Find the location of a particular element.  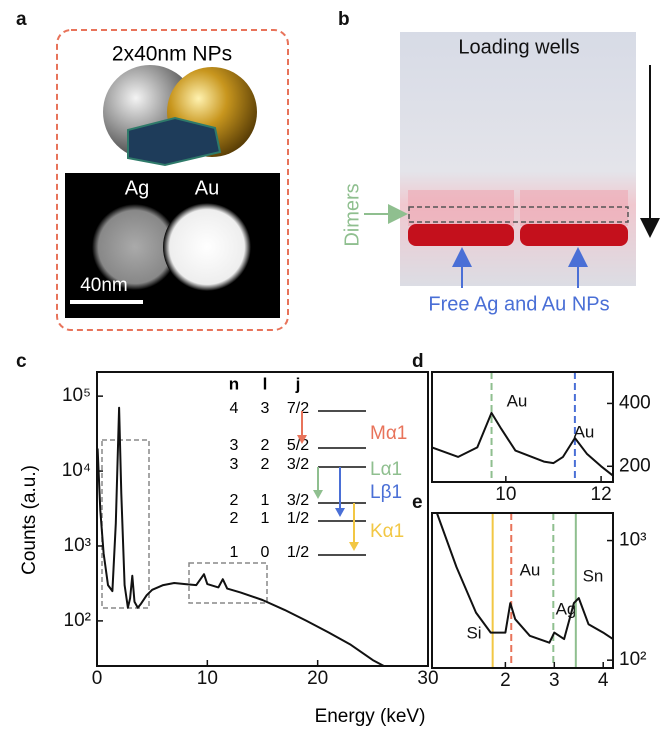

zoom-box is located at coordinates (228, 583).